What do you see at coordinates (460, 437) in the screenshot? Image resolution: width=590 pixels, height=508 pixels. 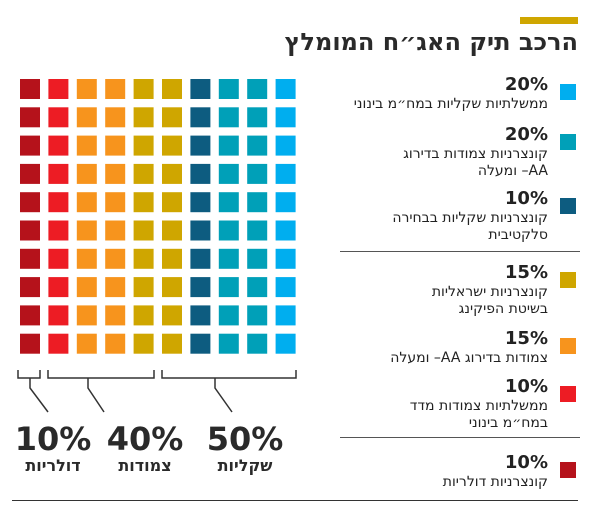 I see `legend-divider-bottom` at bounding box center [460, 437].